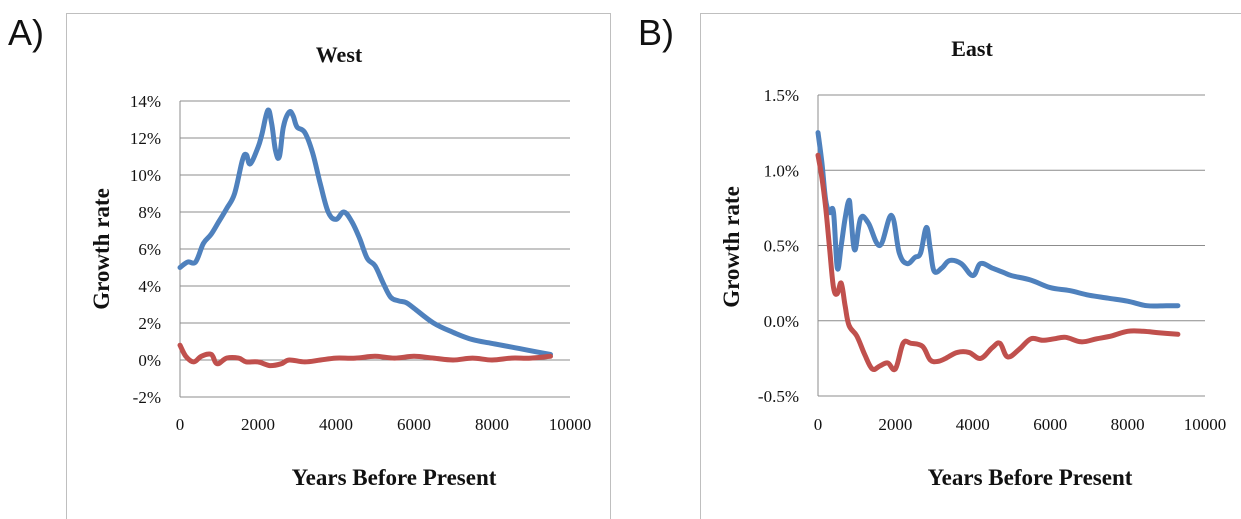 The image size is (1241, 519). What do you see at coordinates (145, 101) in the screenshot?
I see `west-y-tick-label: 14%` at bounding box center [145, 101].